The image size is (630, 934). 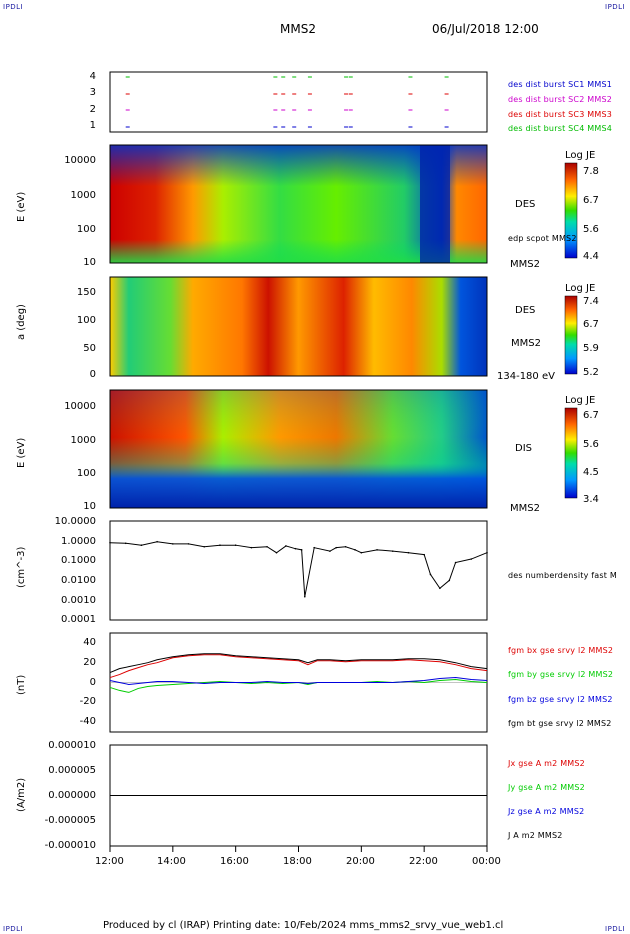 What do you see at coordinates (580, 155) in the screenshot?
I see `des-colorbar-title: Log JE` at bounding box center [580, 155].